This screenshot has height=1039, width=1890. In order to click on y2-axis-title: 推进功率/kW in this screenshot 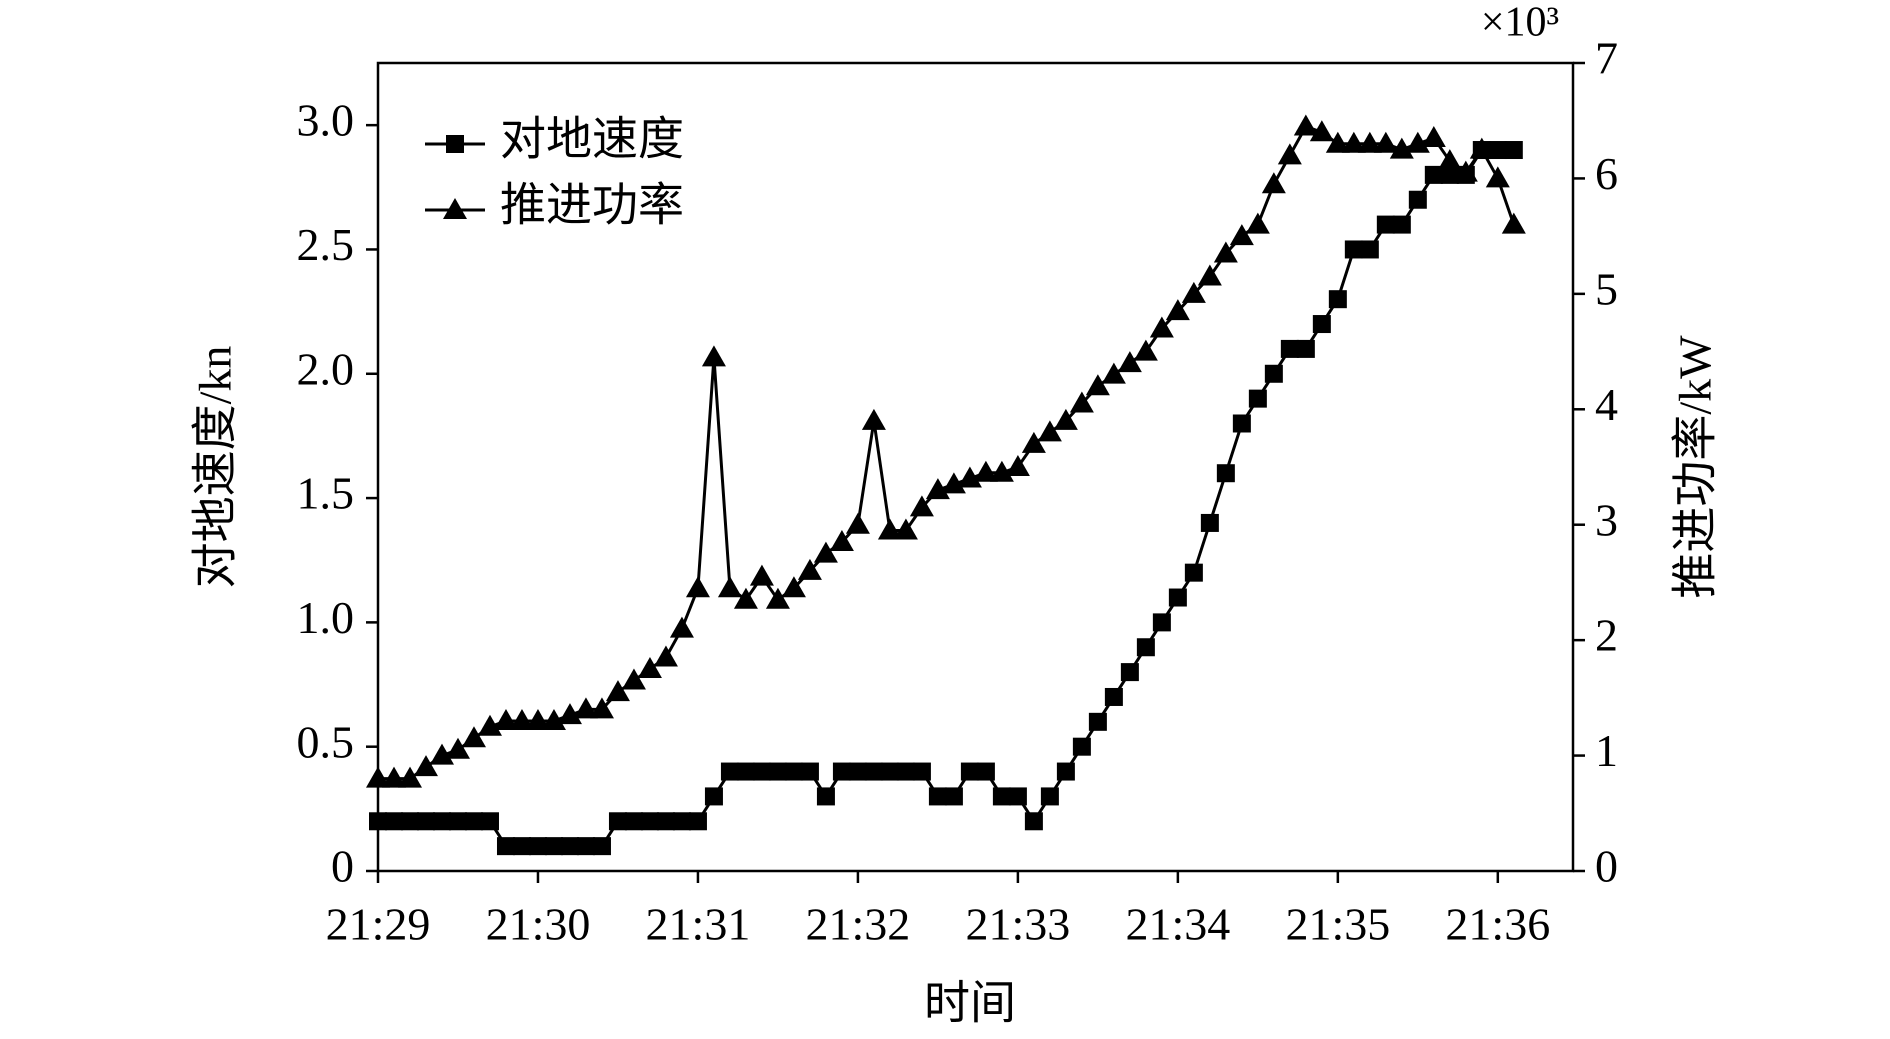, I will do `click(1695, 467)`.